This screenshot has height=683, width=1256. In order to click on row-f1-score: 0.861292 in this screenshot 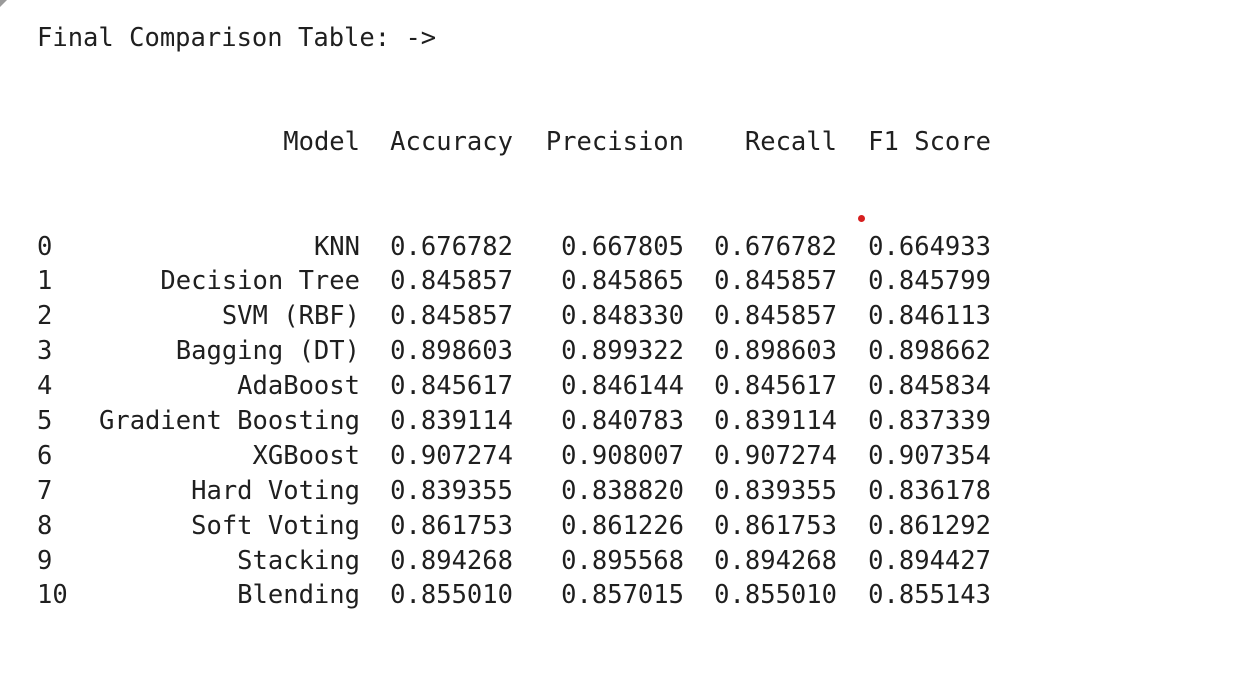, I will do `click(929, 525)`.